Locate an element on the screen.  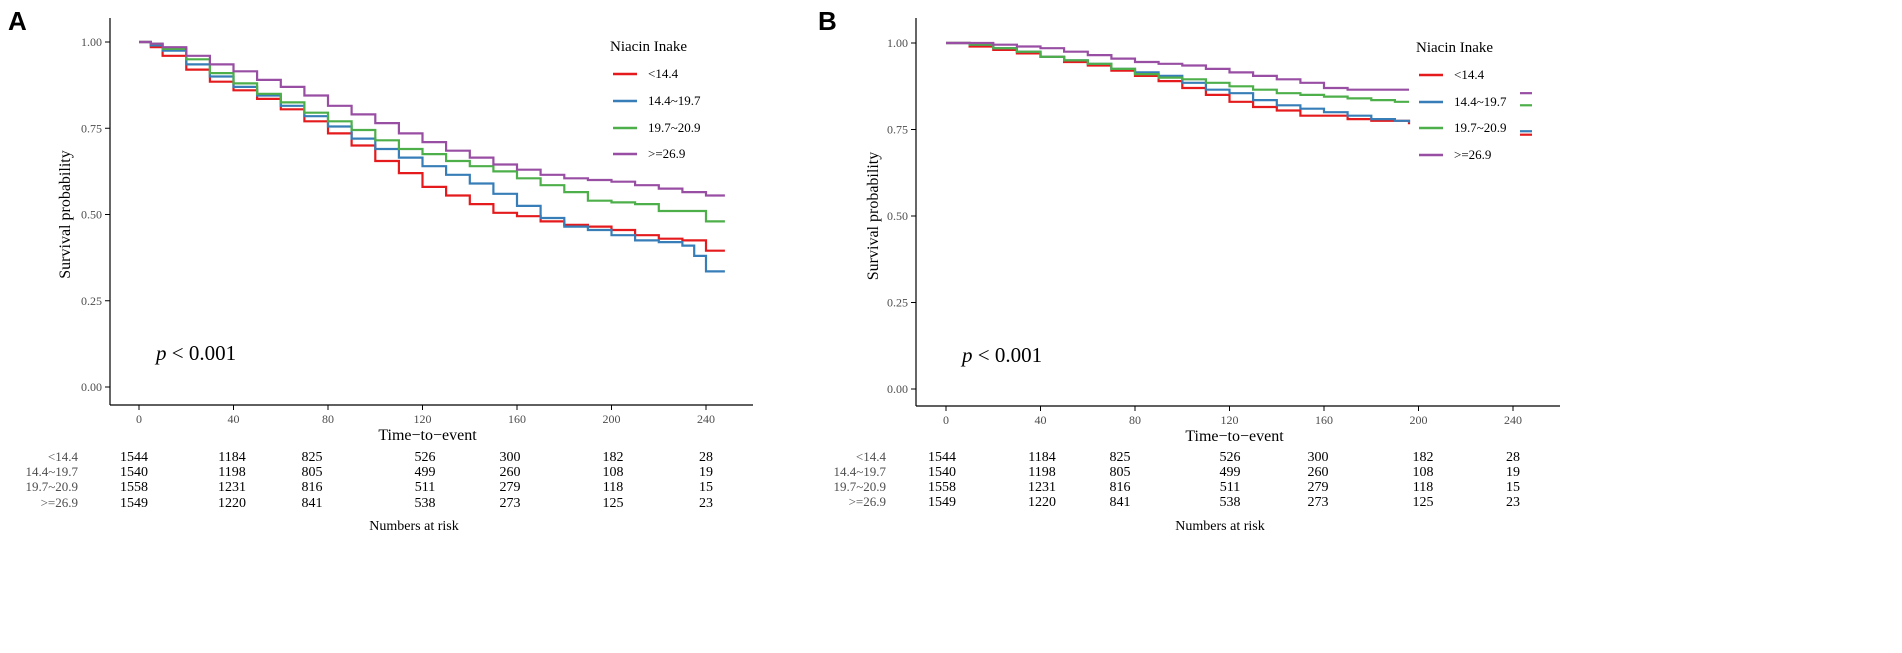
y-tick-label: 1.00 is located at coordinates (897, 43).